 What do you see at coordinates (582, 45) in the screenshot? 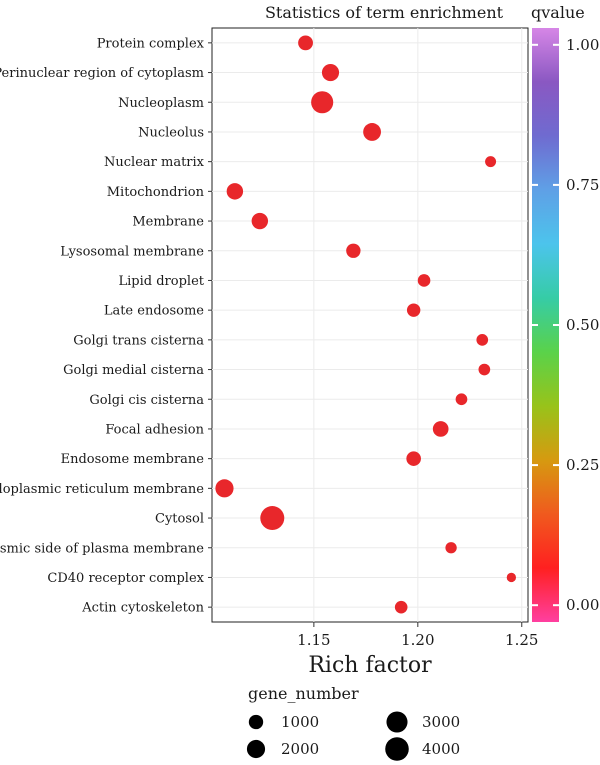
I see `colorbar-tick-label: 1.00` at bounding box center [582, 45].